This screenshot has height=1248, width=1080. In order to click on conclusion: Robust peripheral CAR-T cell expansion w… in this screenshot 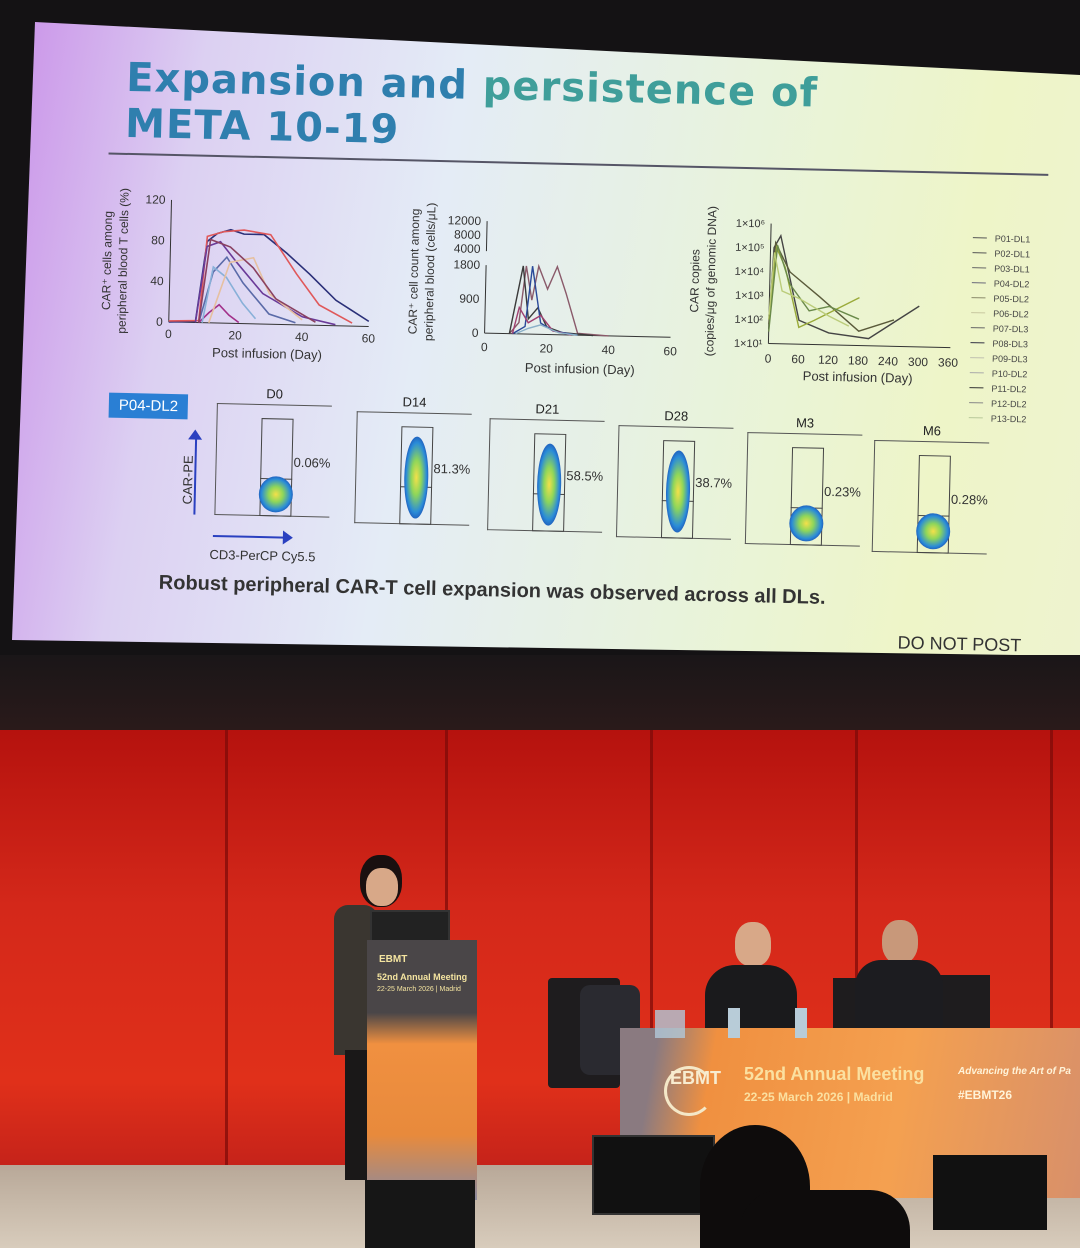, I will do `click(492, 590)`.